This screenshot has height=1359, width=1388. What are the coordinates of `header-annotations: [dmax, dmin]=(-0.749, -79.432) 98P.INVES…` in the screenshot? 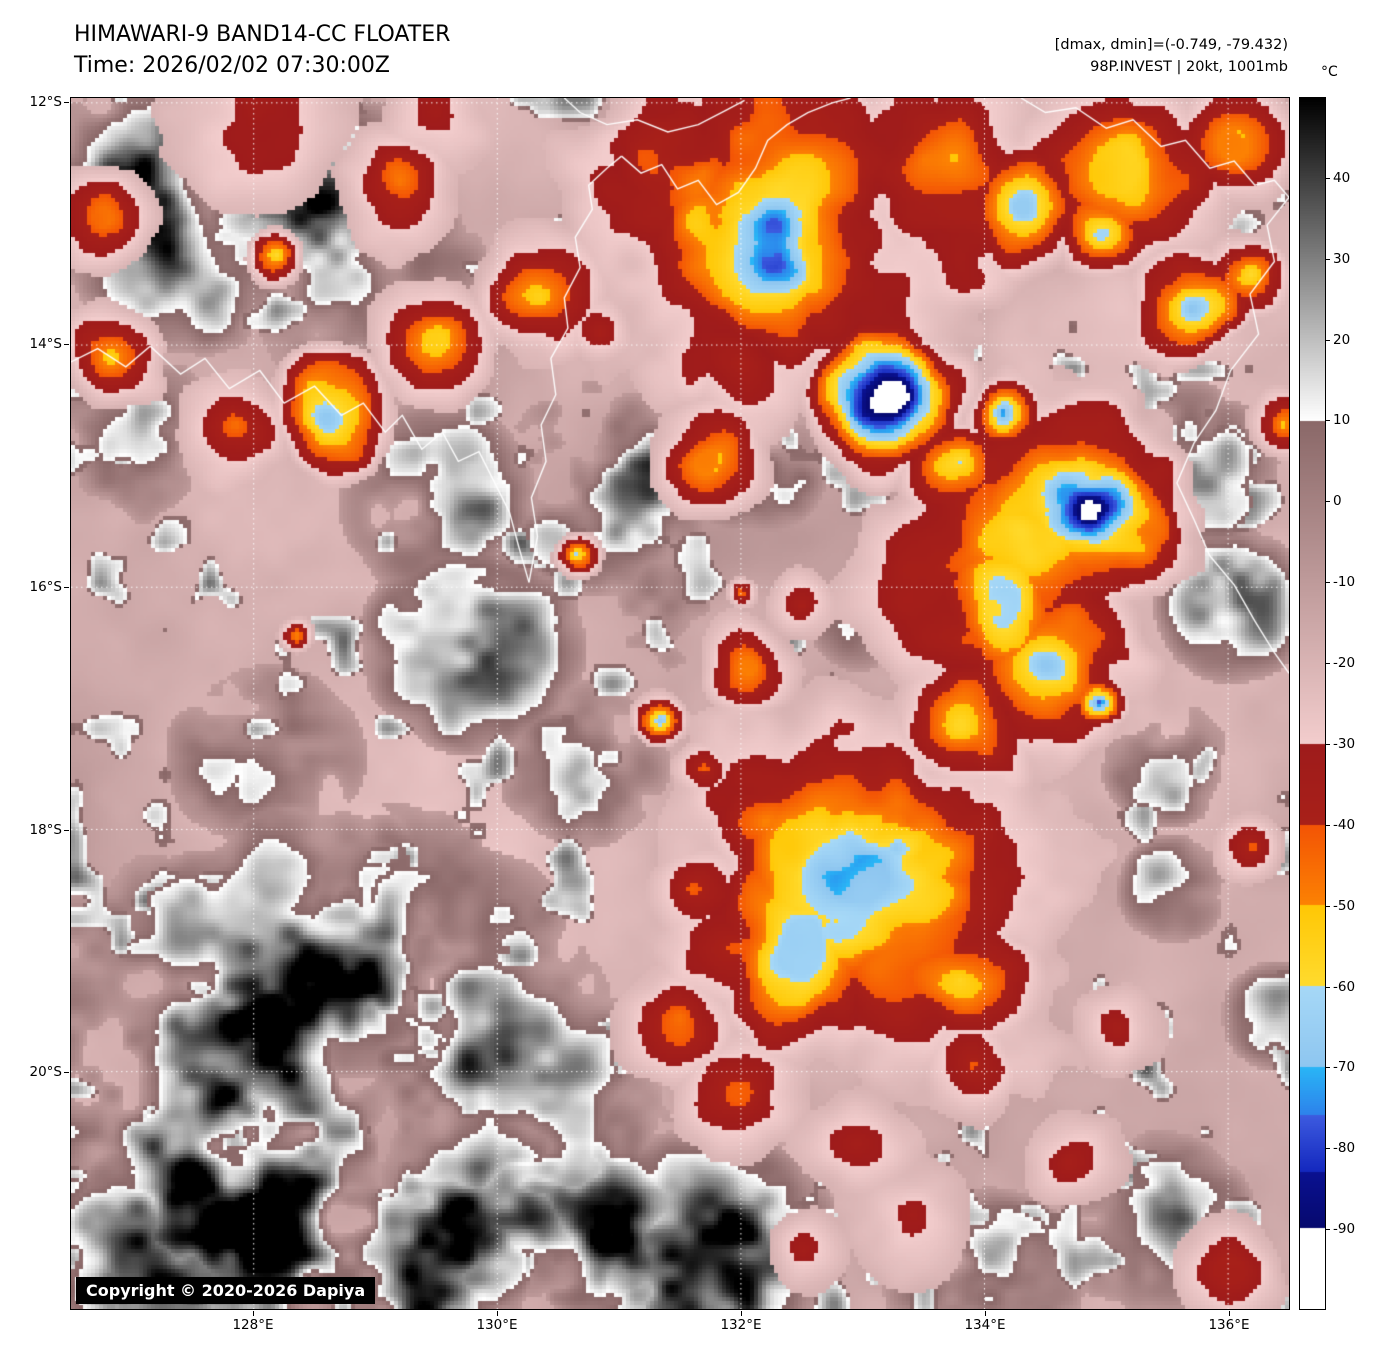 It's located at (1171, 56).